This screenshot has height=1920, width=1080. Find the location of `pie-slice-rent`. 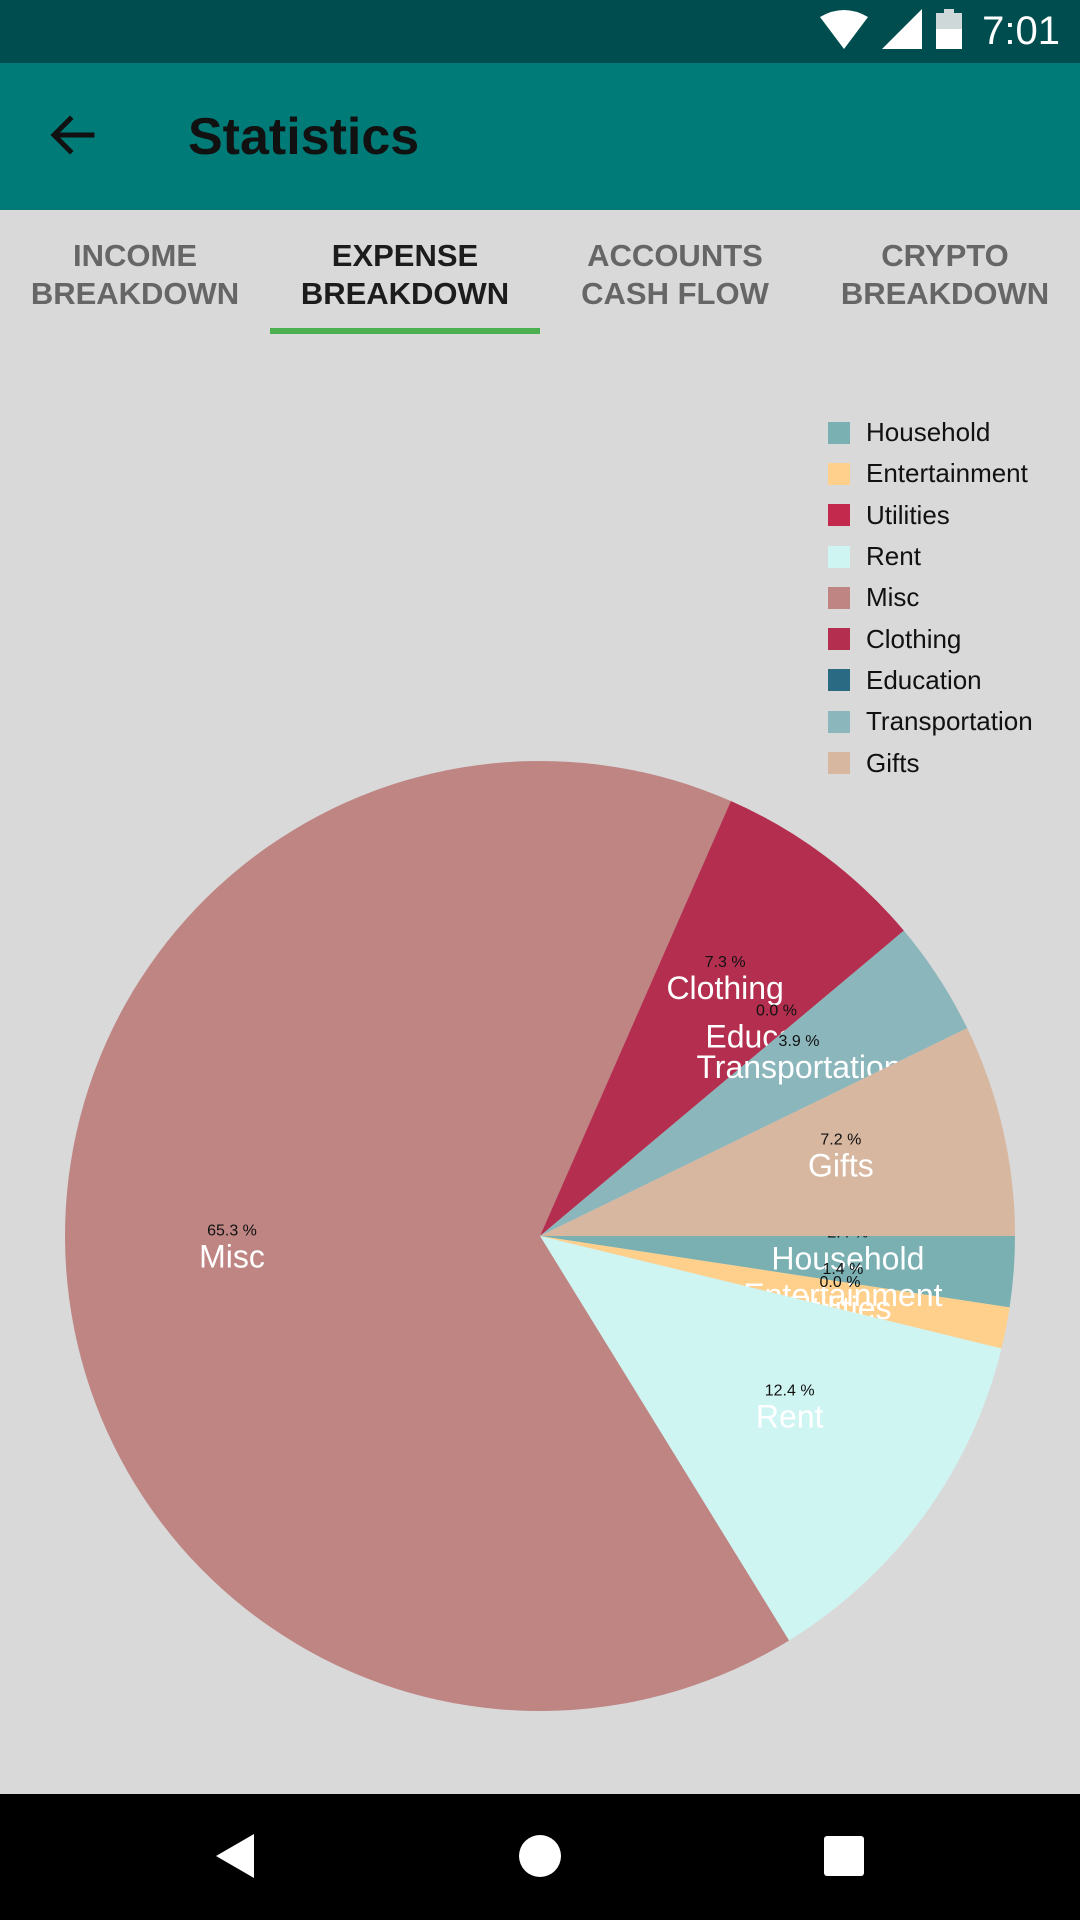

pie-slice-rent is located at coordinates (771, 1438).